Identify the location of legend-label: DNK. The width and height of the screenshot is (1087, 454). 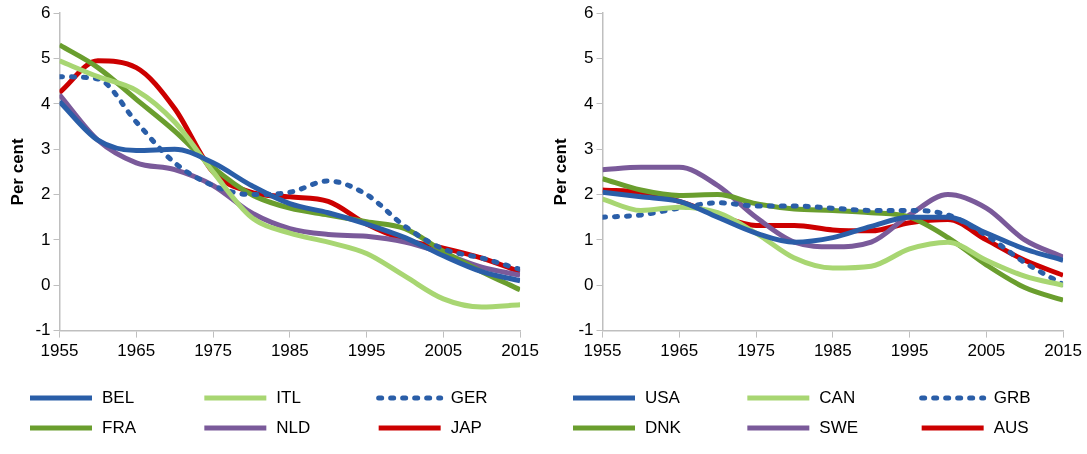
(663, 427).